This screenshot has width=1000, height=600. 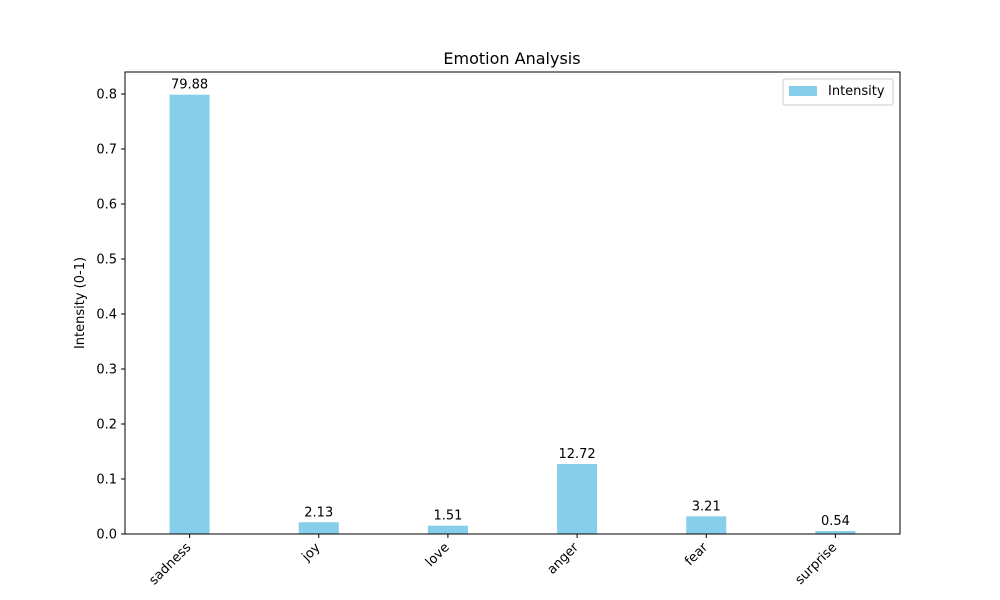 I want to click on y-tick-label: 0.5, so click(x=106, y=260).